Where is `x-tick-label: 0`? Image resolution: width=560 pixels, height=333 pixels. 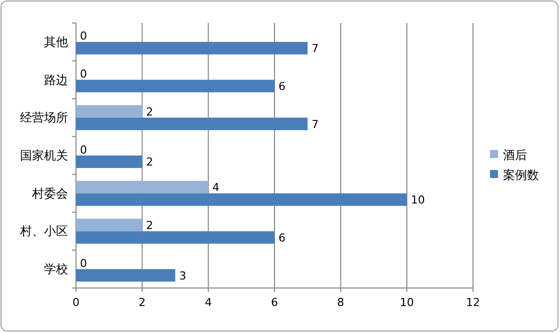 x-tick-label: 0 is located at coordinates (76, 302).